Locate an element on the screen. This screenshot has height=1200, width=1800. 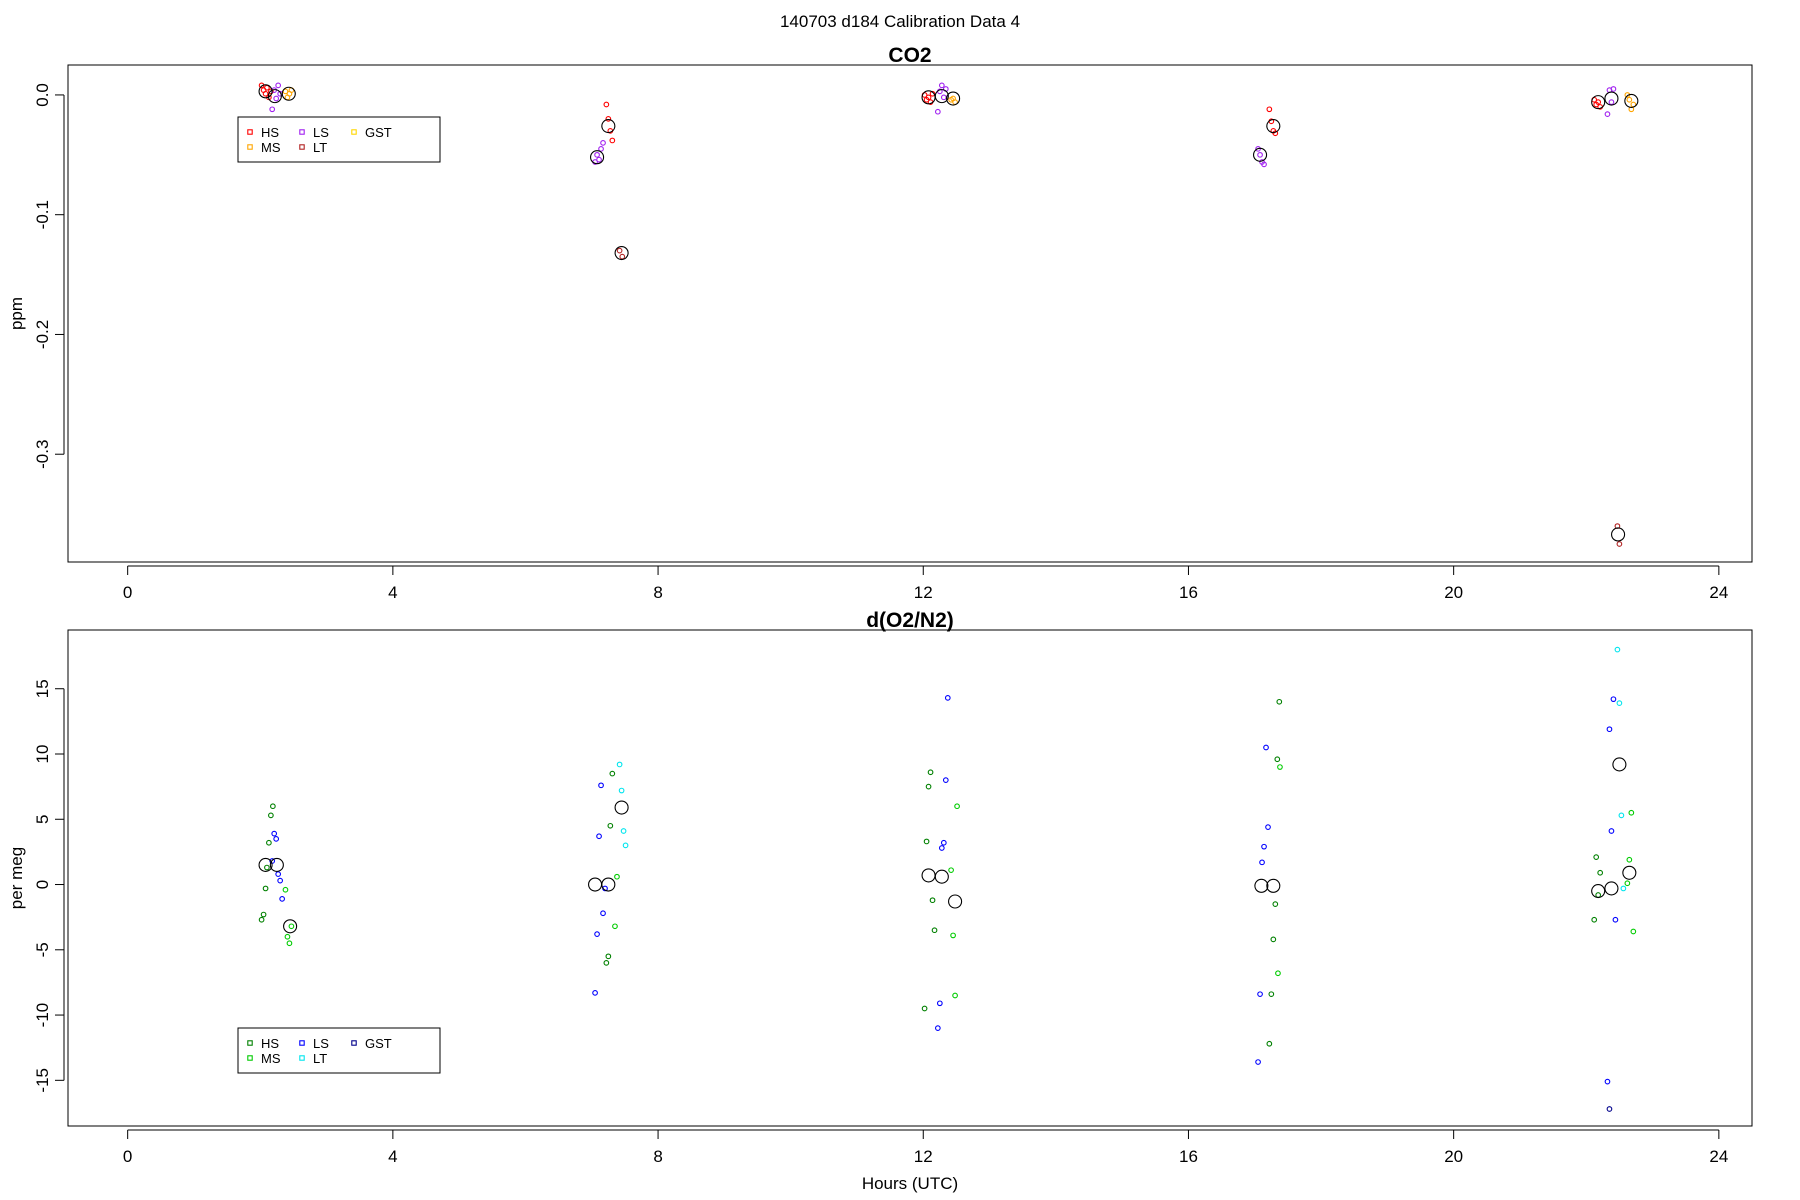
legend-box is located at coordinates (339, 139).